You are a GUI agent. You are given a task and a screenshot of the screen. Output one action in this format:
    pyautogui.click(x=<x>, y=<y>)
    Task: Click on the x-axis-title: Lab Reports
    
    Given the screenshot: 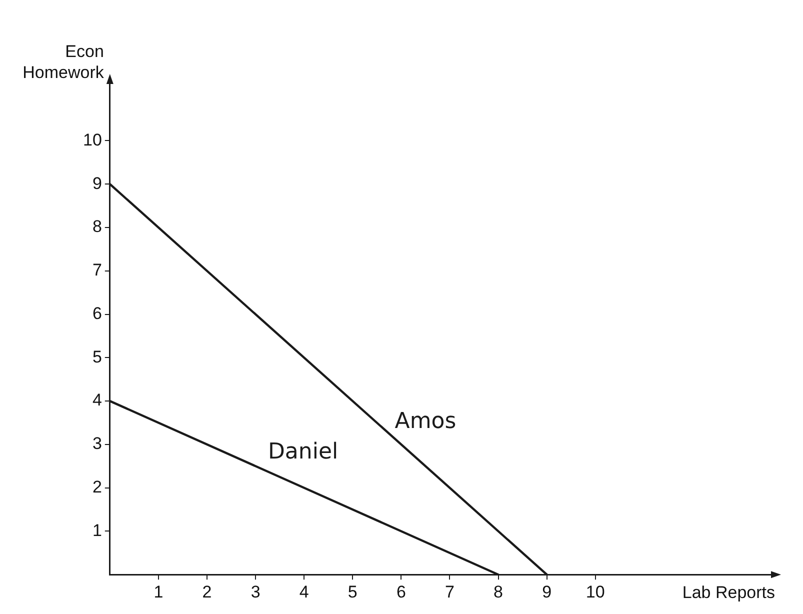 What is the action you would take?
    pyautogui.click(x=728, y=592)
    